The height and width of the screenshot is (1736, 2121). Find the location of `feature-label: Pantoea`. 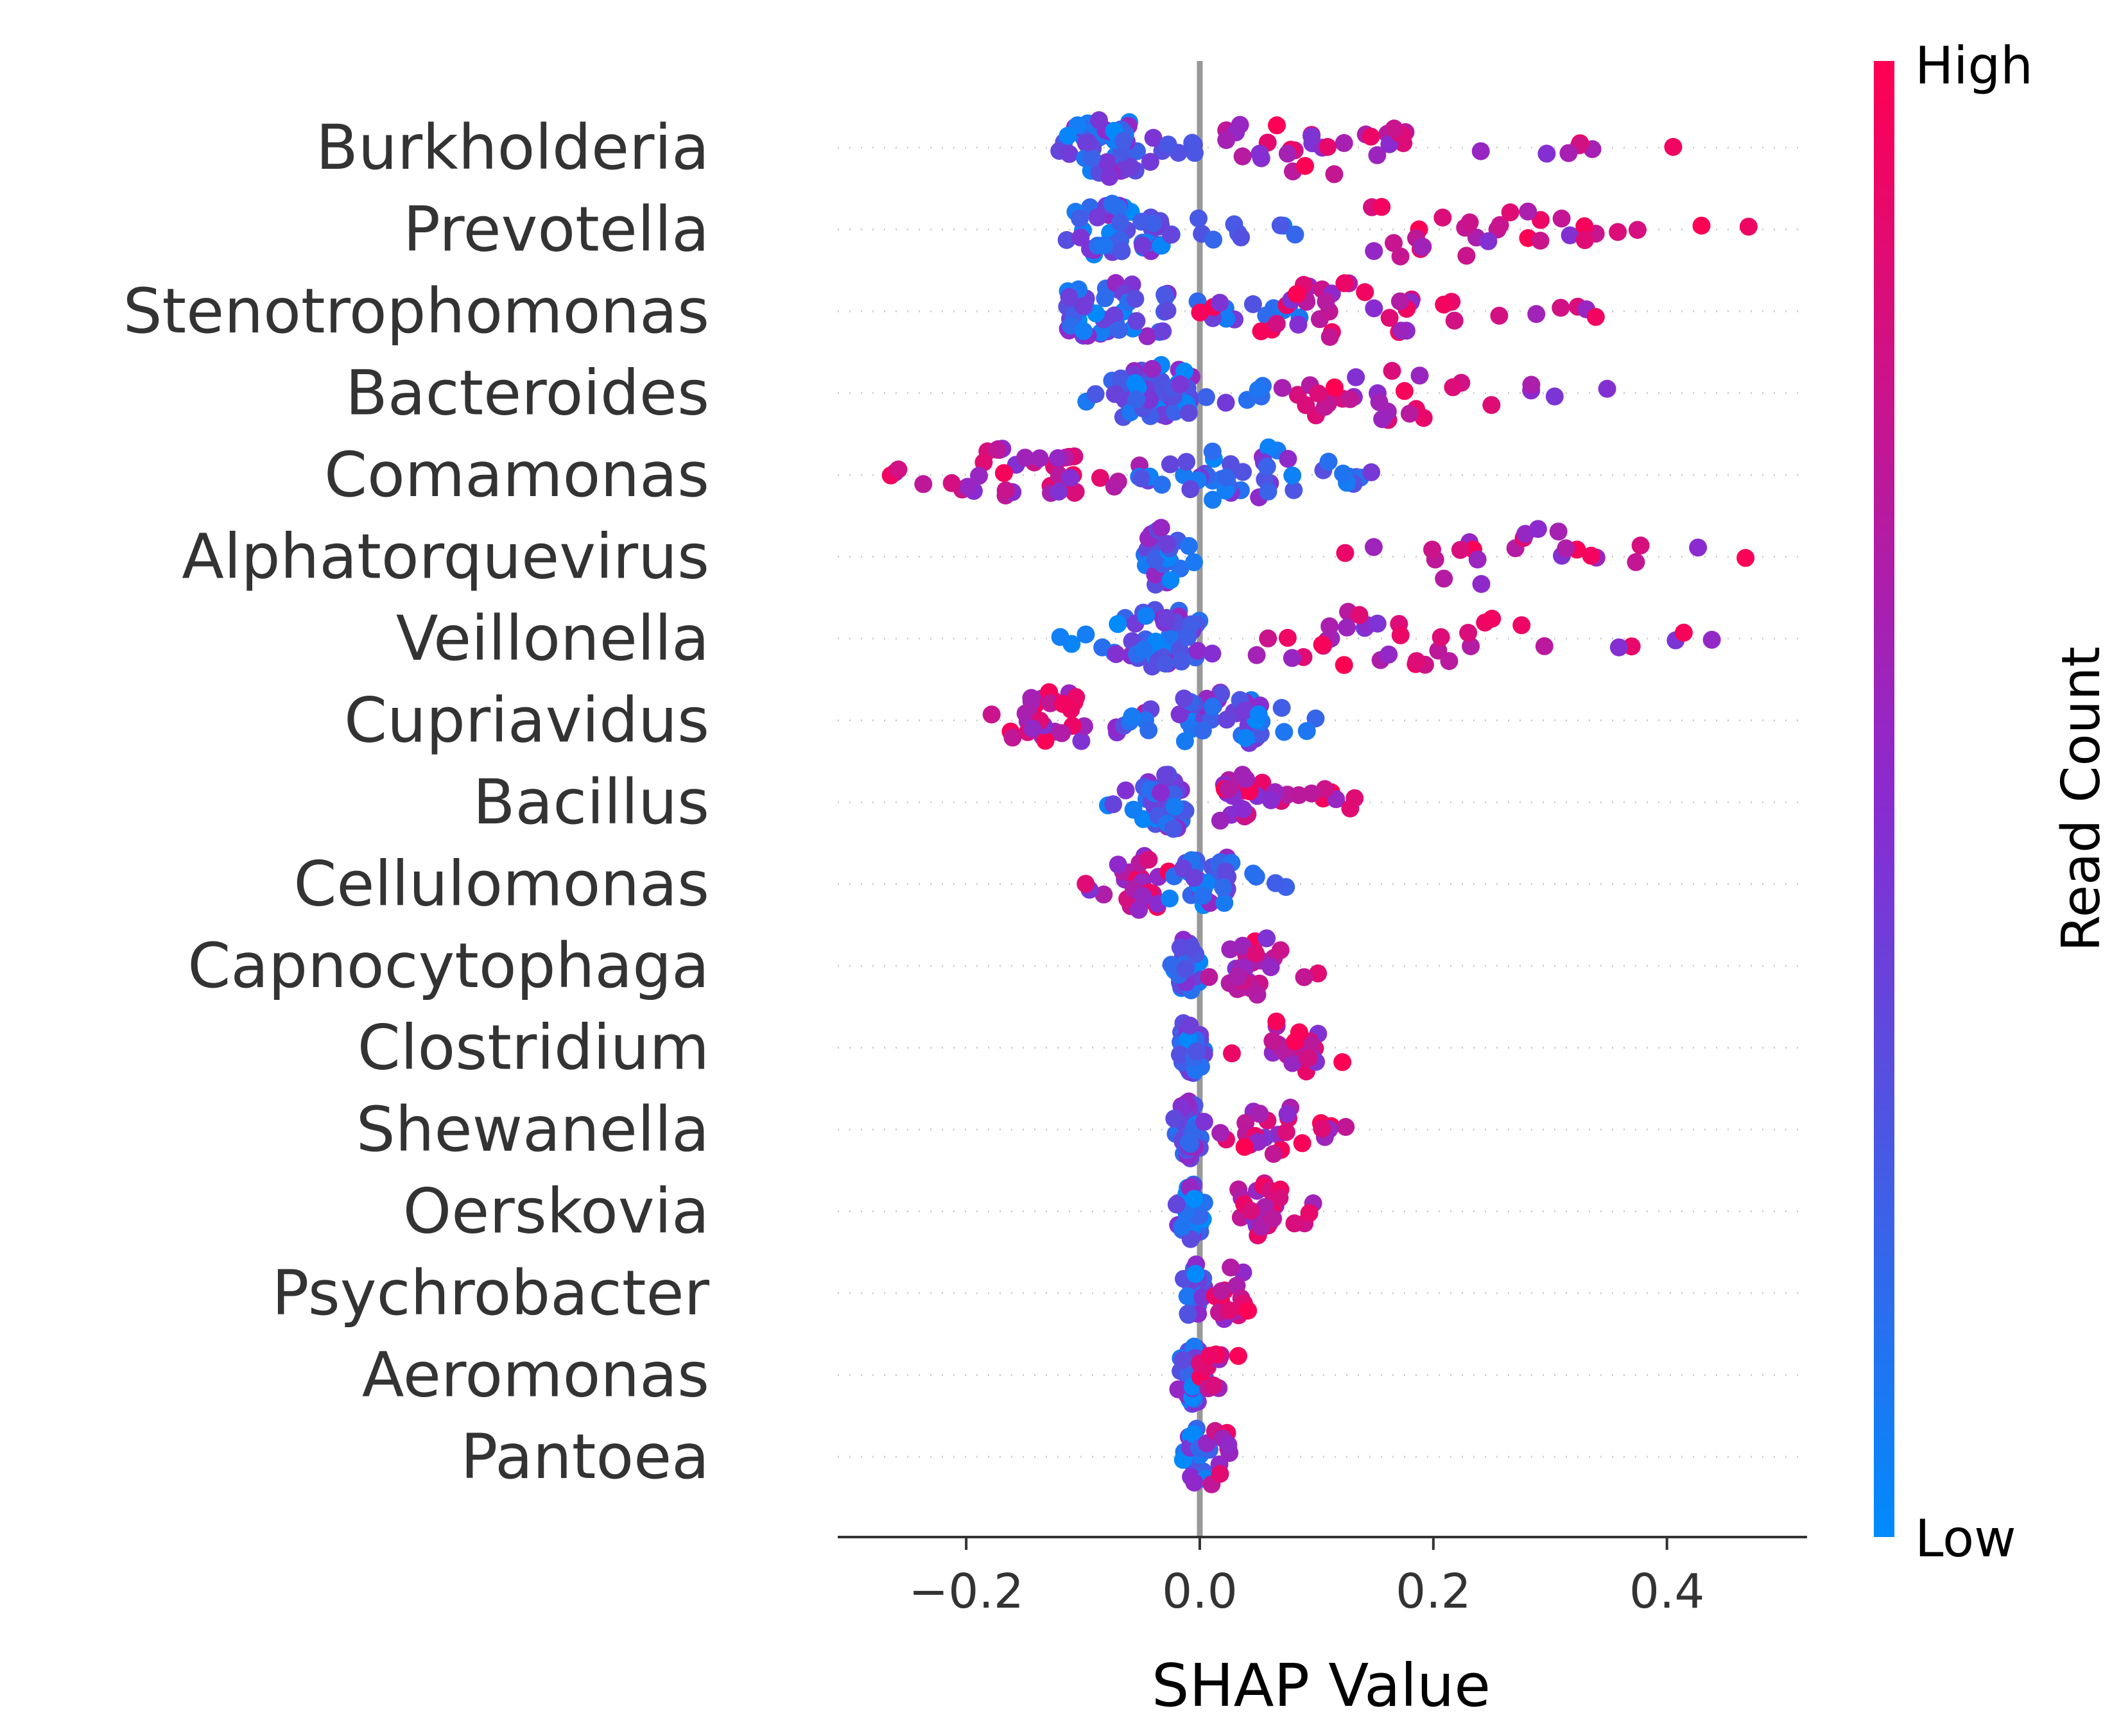

feature-label: Pantoea is located at coordinates (584, 1457).